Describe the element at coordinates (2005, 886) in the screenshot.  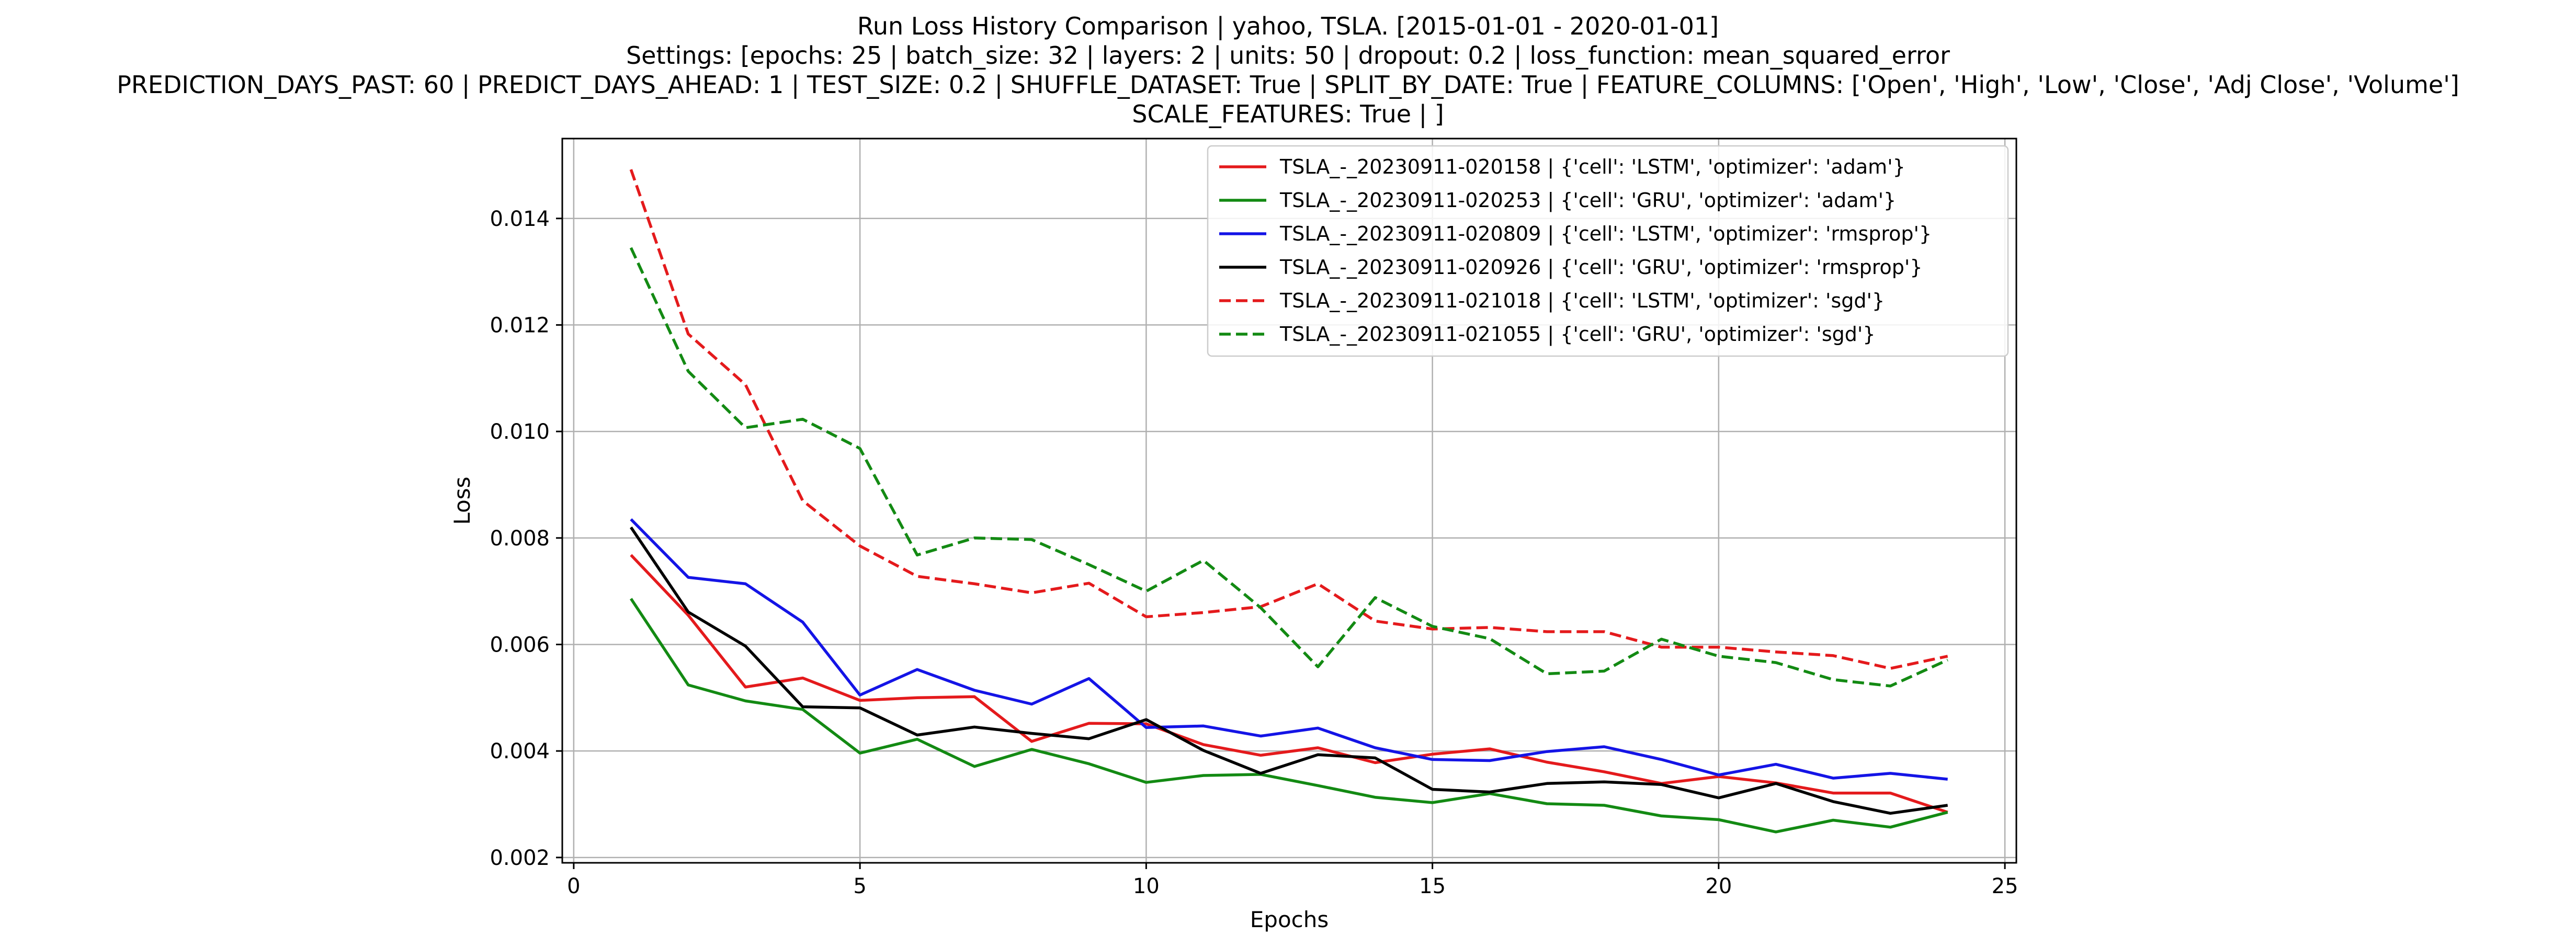
I see `x-tick-label: 25` at that location.